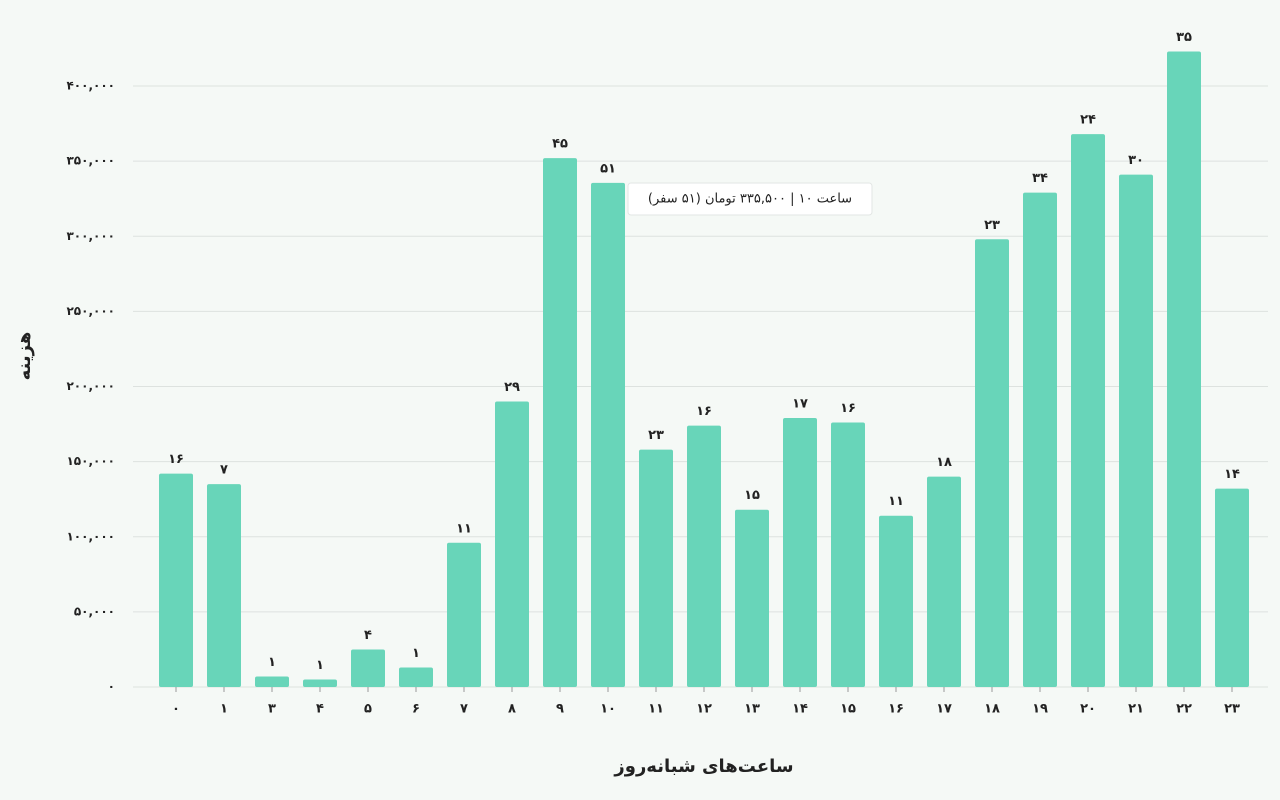 Image resolution: width=1280 pixels, height=800 pixels. What do you see at coordinates (1040, 178) in the screenshot?
I see `bar-label: ۳۴` at bounding box center [1040, 178].